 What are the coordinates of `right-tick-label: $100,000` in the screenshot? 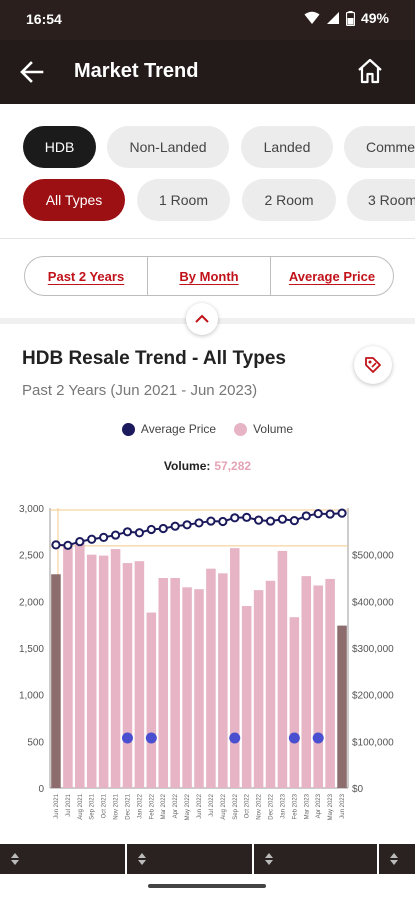 It's located at (373, 742).